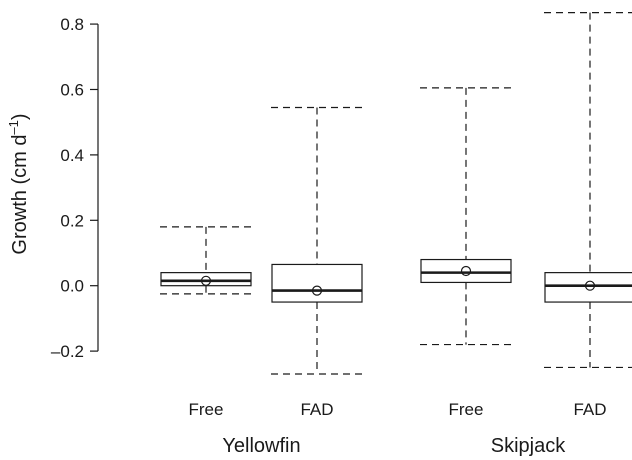 This screenshot has width=632, height=460. What do you see at coordinates (20, 116) in the screenshot?
I see `y-axis-title-close: )` at bounding box center [20, 116].